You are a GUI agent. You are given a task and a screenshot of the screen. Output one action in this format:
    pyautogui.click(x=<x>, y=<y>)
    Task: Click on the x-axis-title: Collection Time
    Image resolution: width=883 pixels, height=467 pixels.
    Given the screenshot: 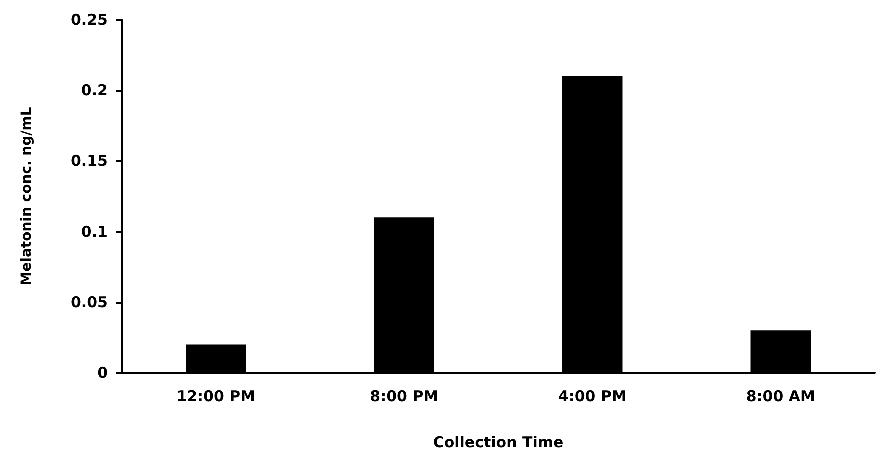 What is the action you would take?
    pyautogui.click(x=498, y=443)
    